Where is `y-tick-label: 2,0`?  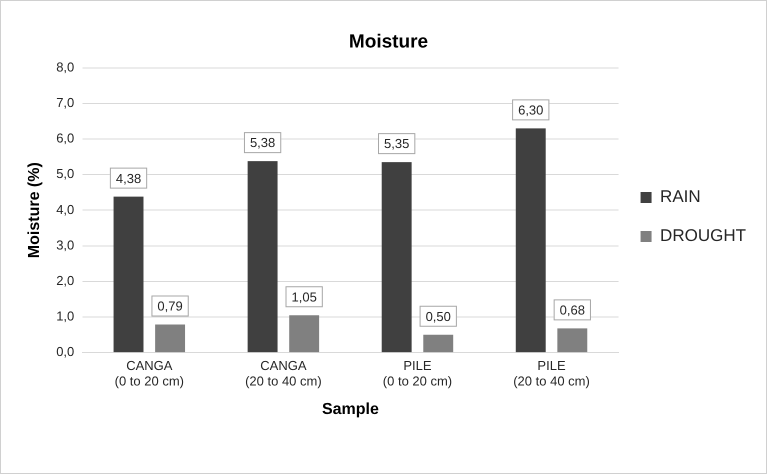
y-tick-label: 2,0 is located at coordinates (65, 280).